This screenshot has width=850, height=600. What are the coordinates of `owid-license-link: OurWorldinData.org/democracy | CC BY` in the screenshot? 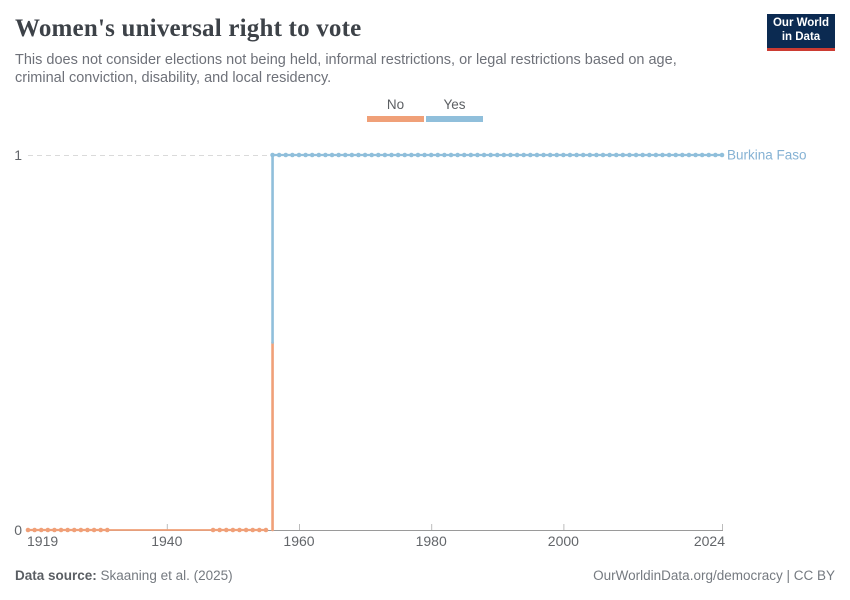 It's located at (714, 575).